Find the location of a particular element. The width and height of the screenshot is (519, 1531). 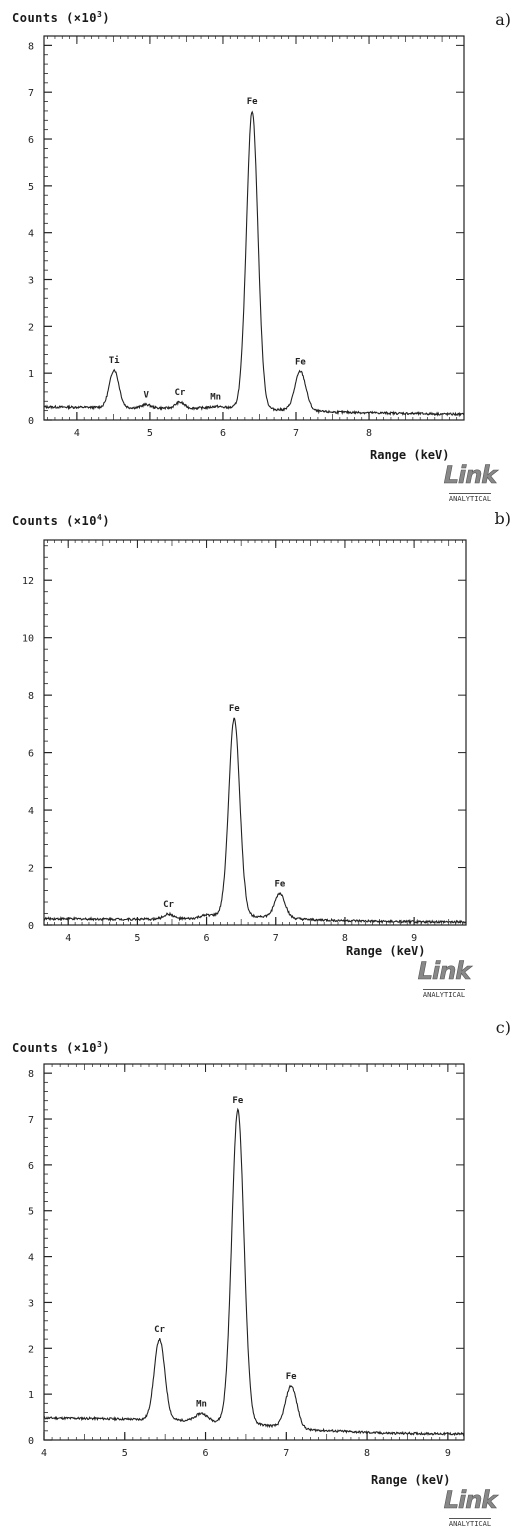

panel-label: a) is located at coordinates (503, 19).